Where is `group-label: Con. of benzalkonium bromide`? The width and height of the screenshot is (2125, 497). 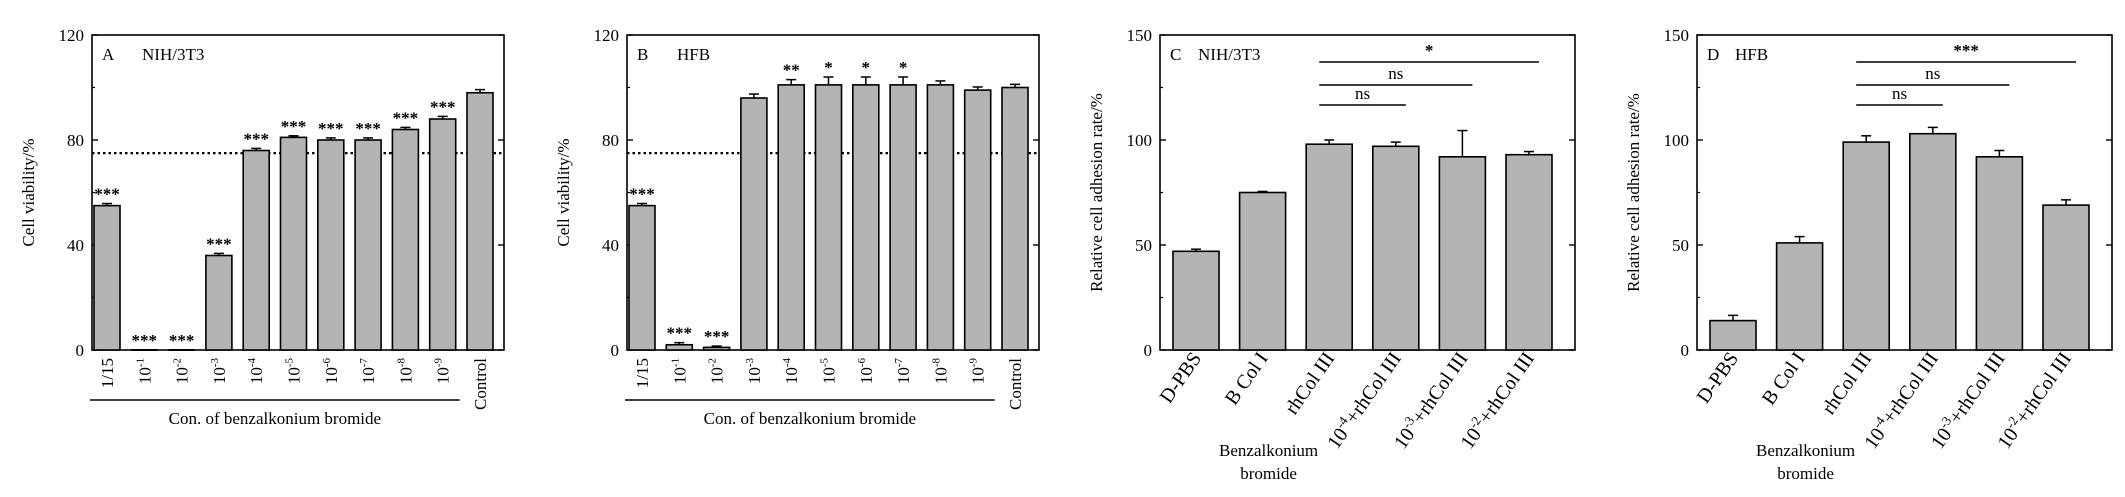
group-label: Con. of benzalkonium bromide is located at coordinates (275, 418).